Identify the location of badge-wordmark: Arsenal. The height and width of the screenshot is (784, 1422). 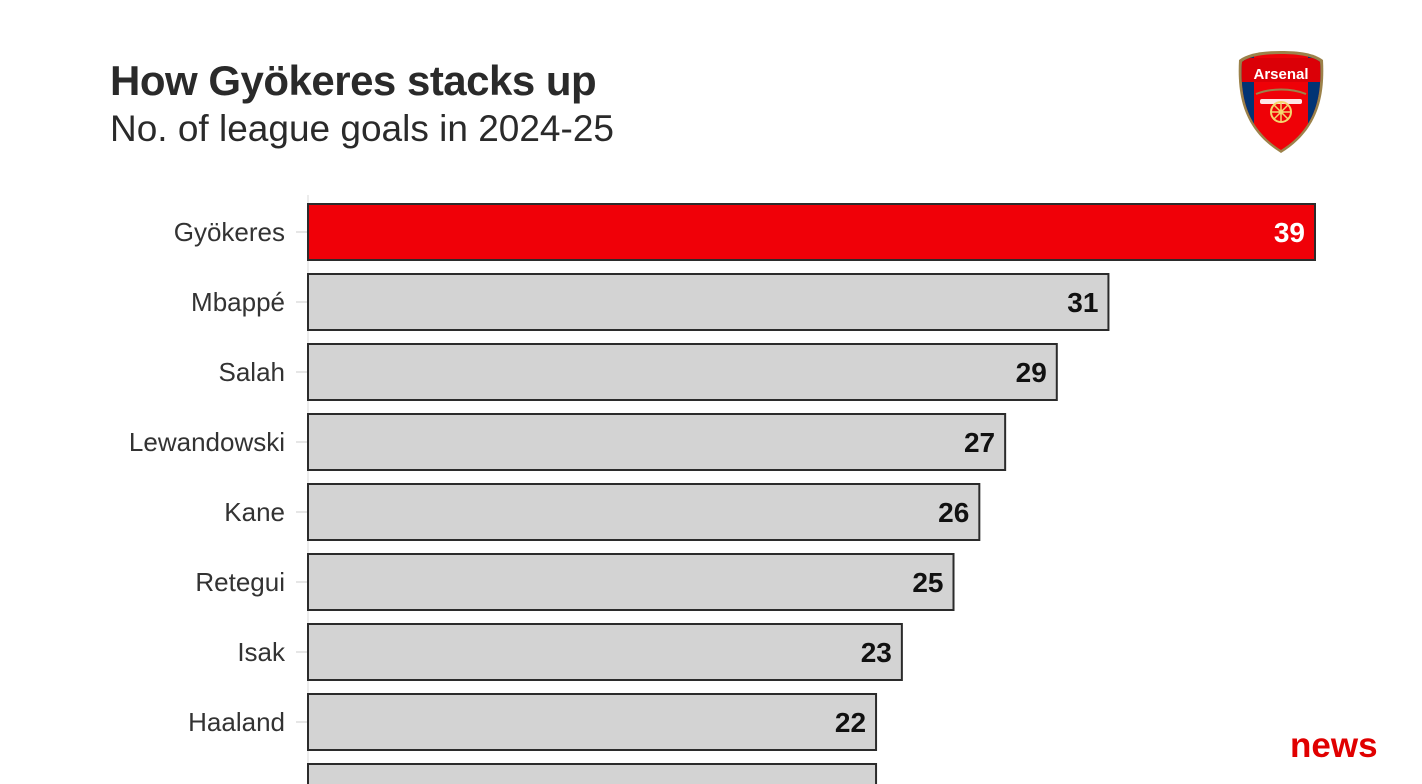
(1280, 74).